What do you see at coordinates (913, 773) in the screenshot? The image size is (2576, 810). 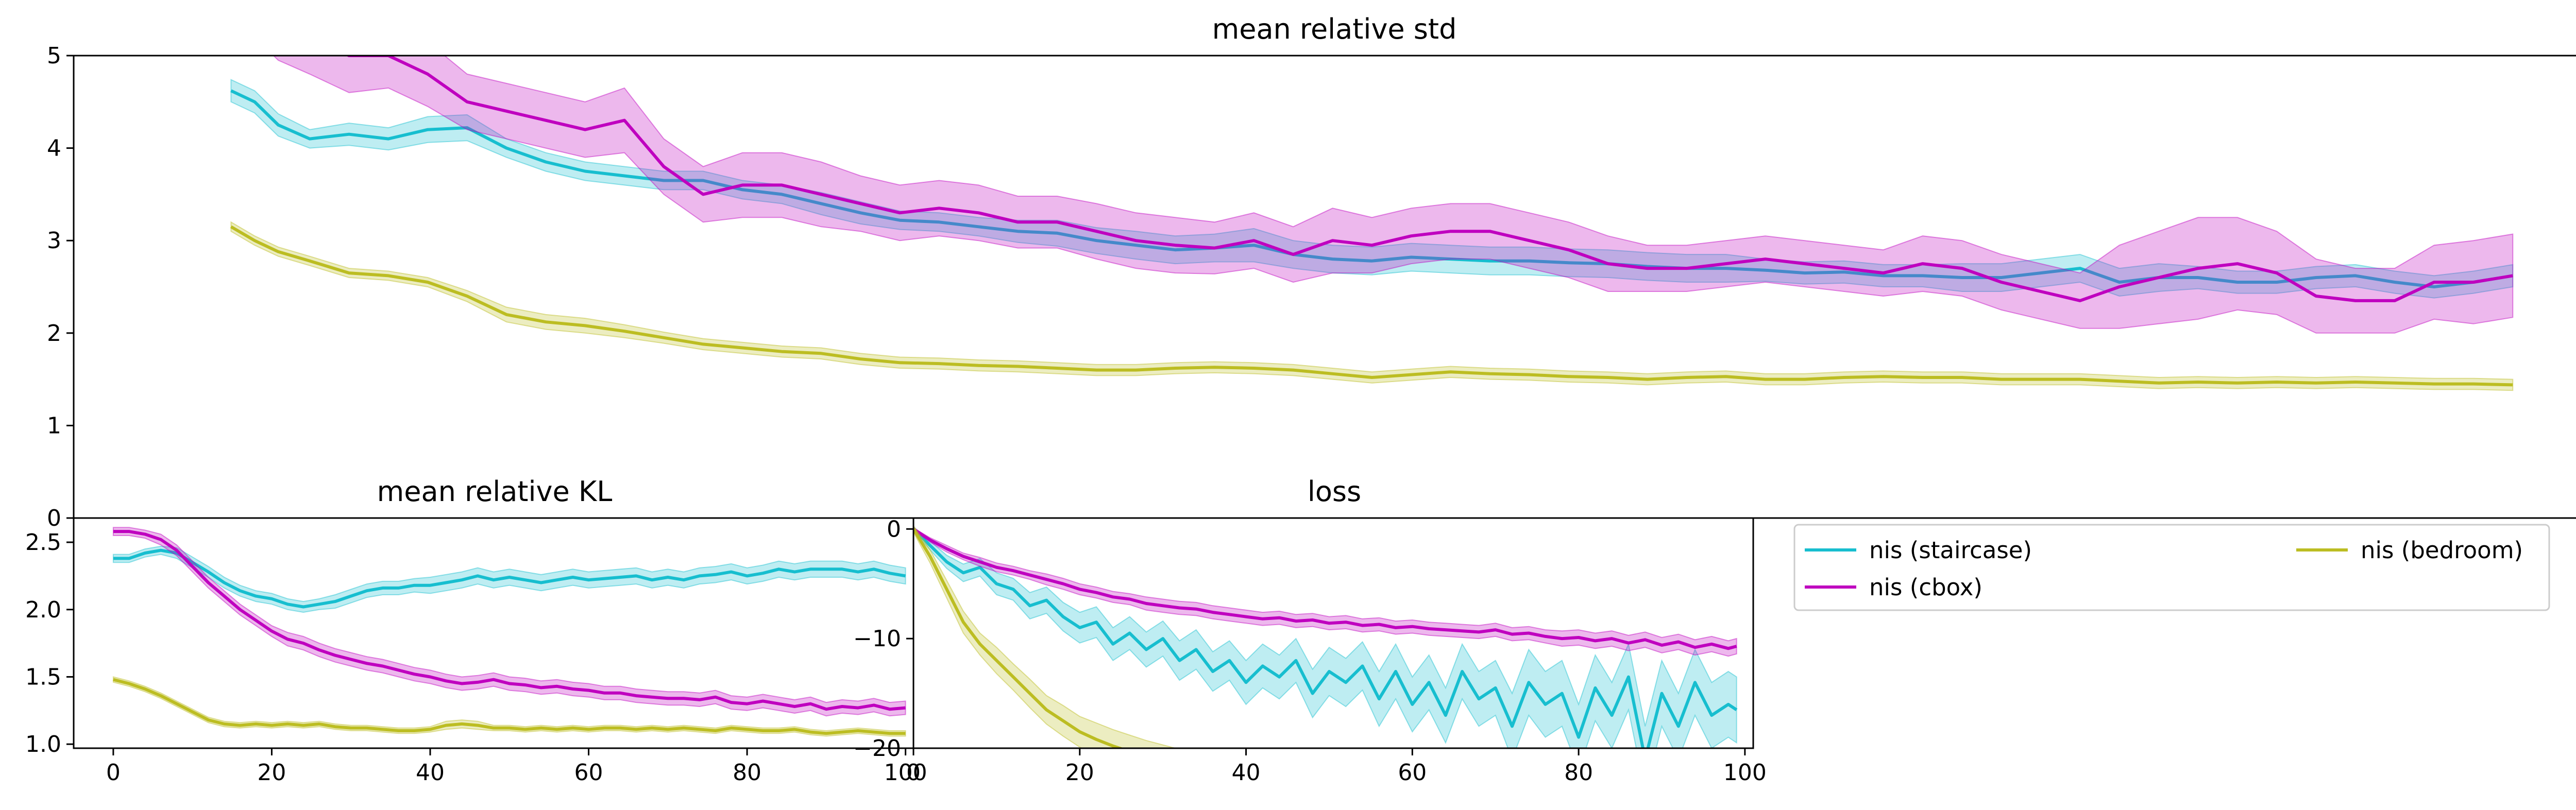 I see `loss-xtick-label: 0` at bounding box center [913, 773].